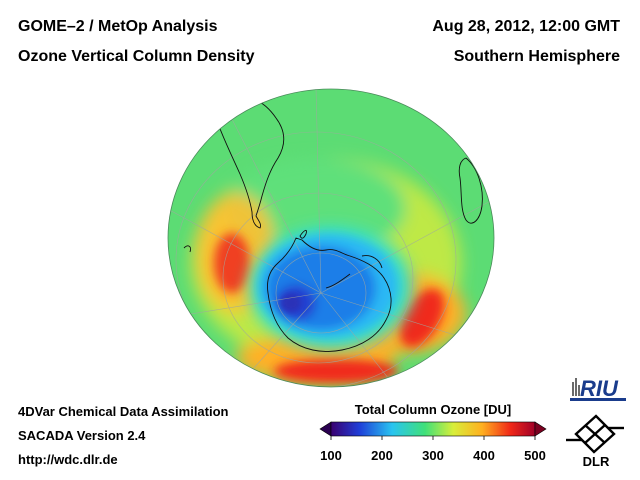 Image resolution: width=640 pixels, height=480 pixels. Describe the element at coordinates (68, 459) in the screenshot. I see `footer-url: http://wdc.dlr.de` at that location.